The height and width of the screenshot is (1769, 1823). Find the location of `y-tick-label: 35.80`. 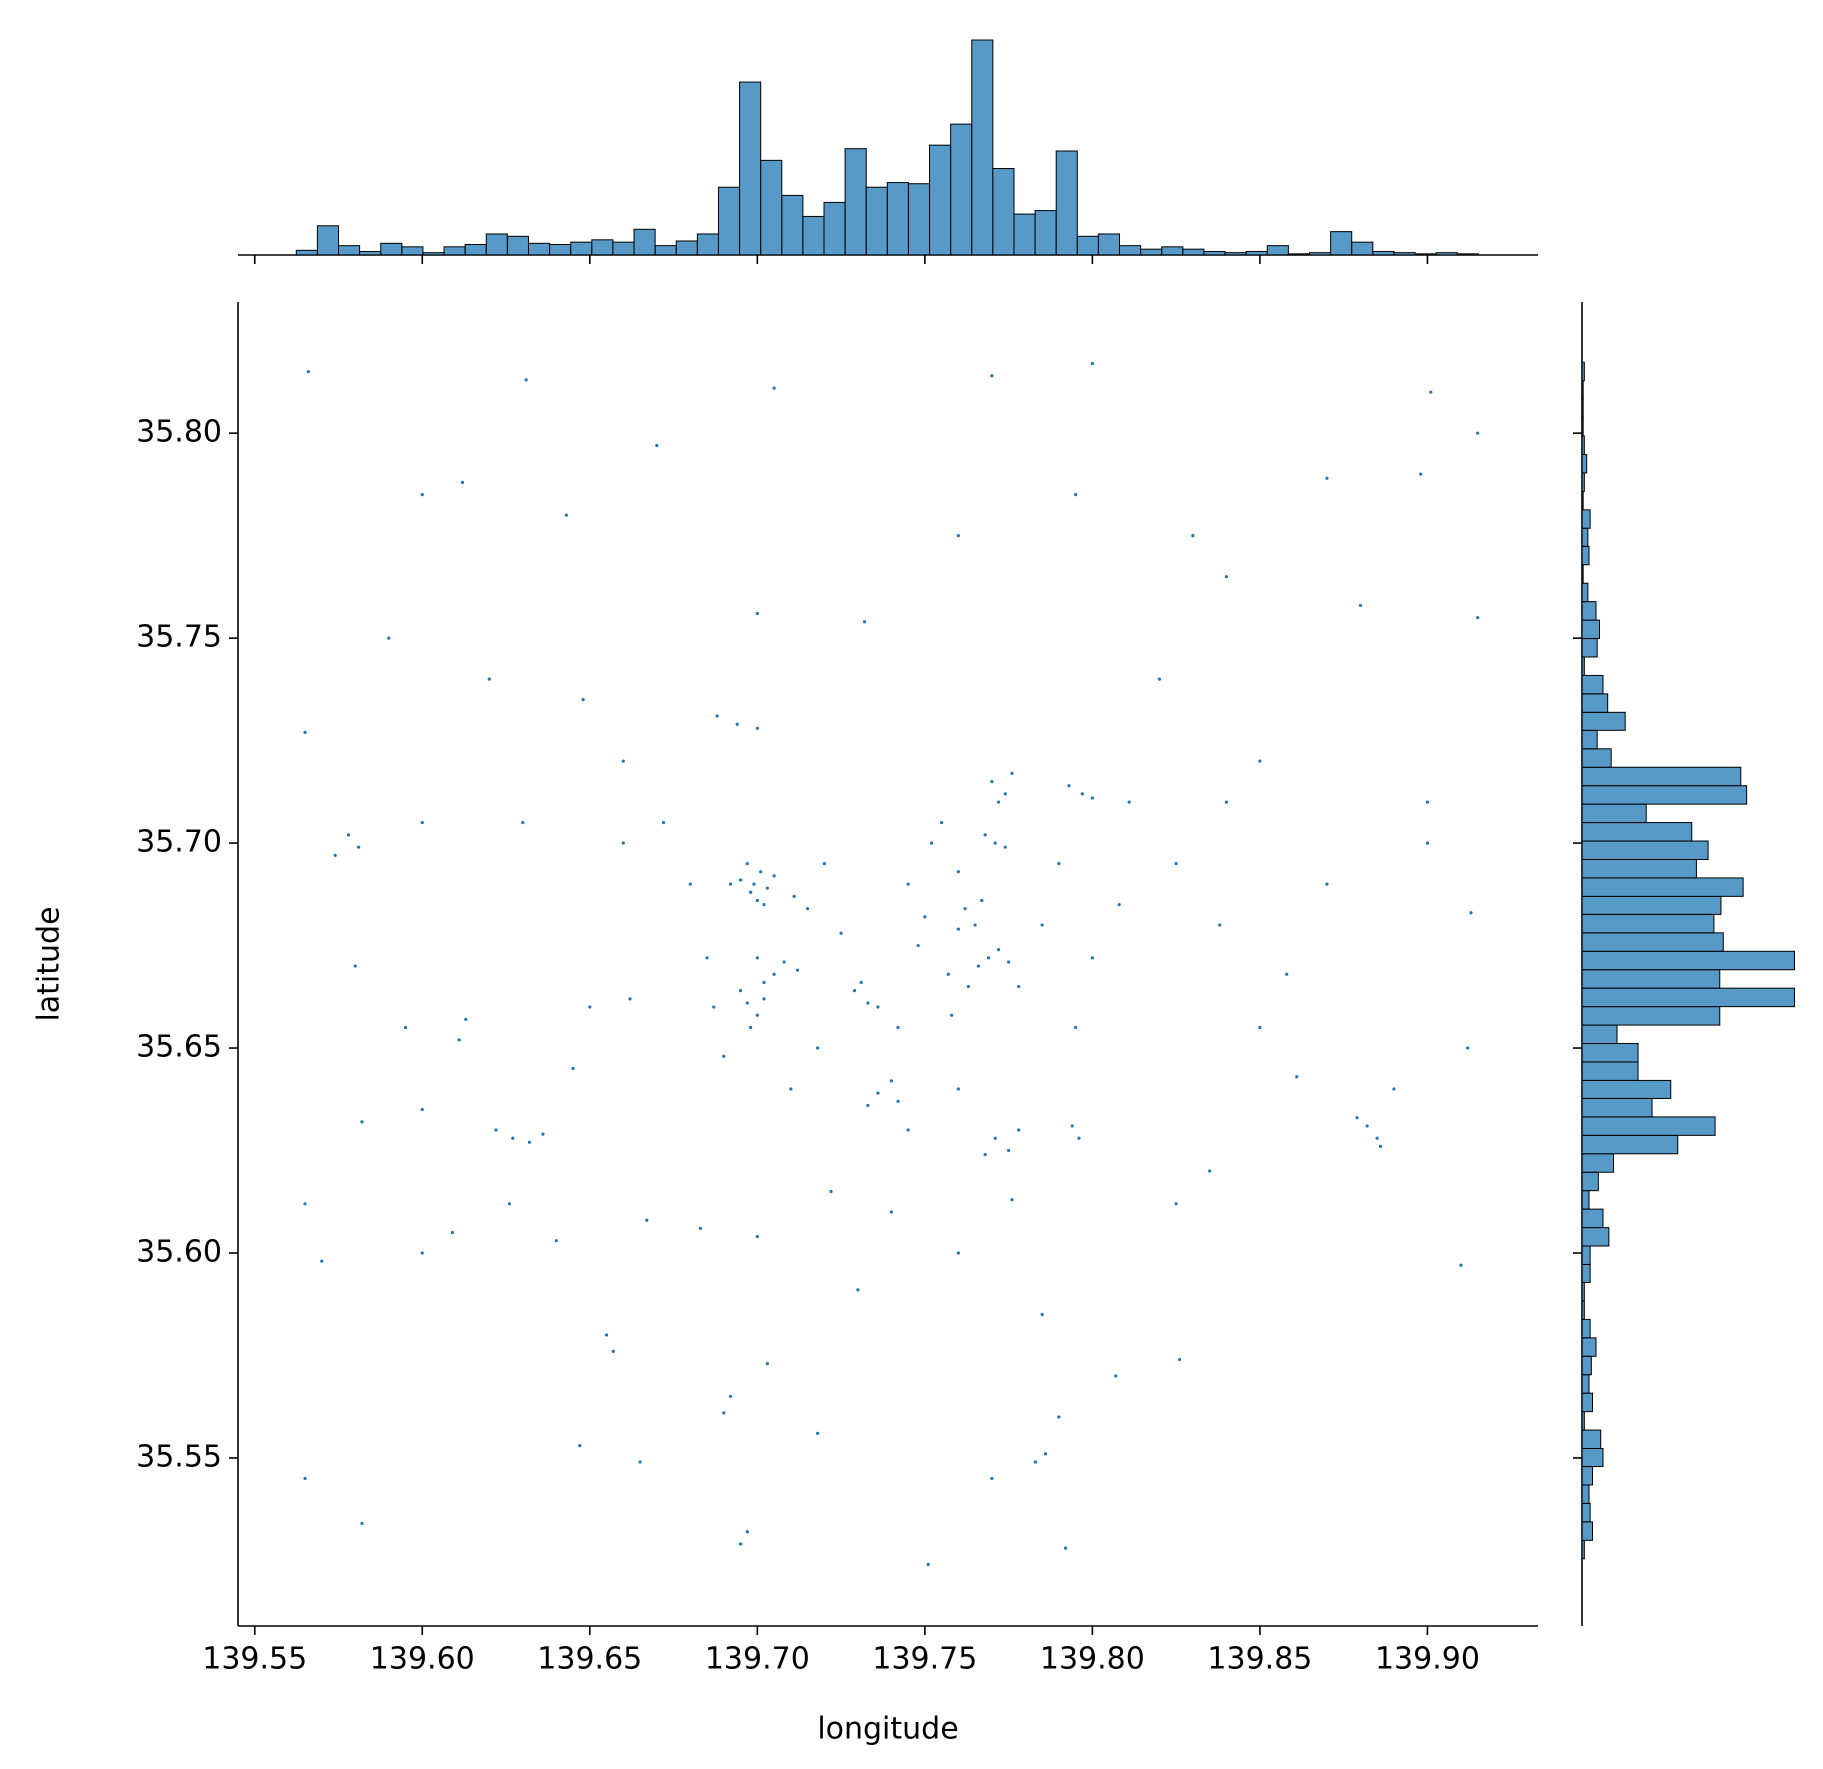

y-tick-label: 35.80 is located at coordinates (179, 432).